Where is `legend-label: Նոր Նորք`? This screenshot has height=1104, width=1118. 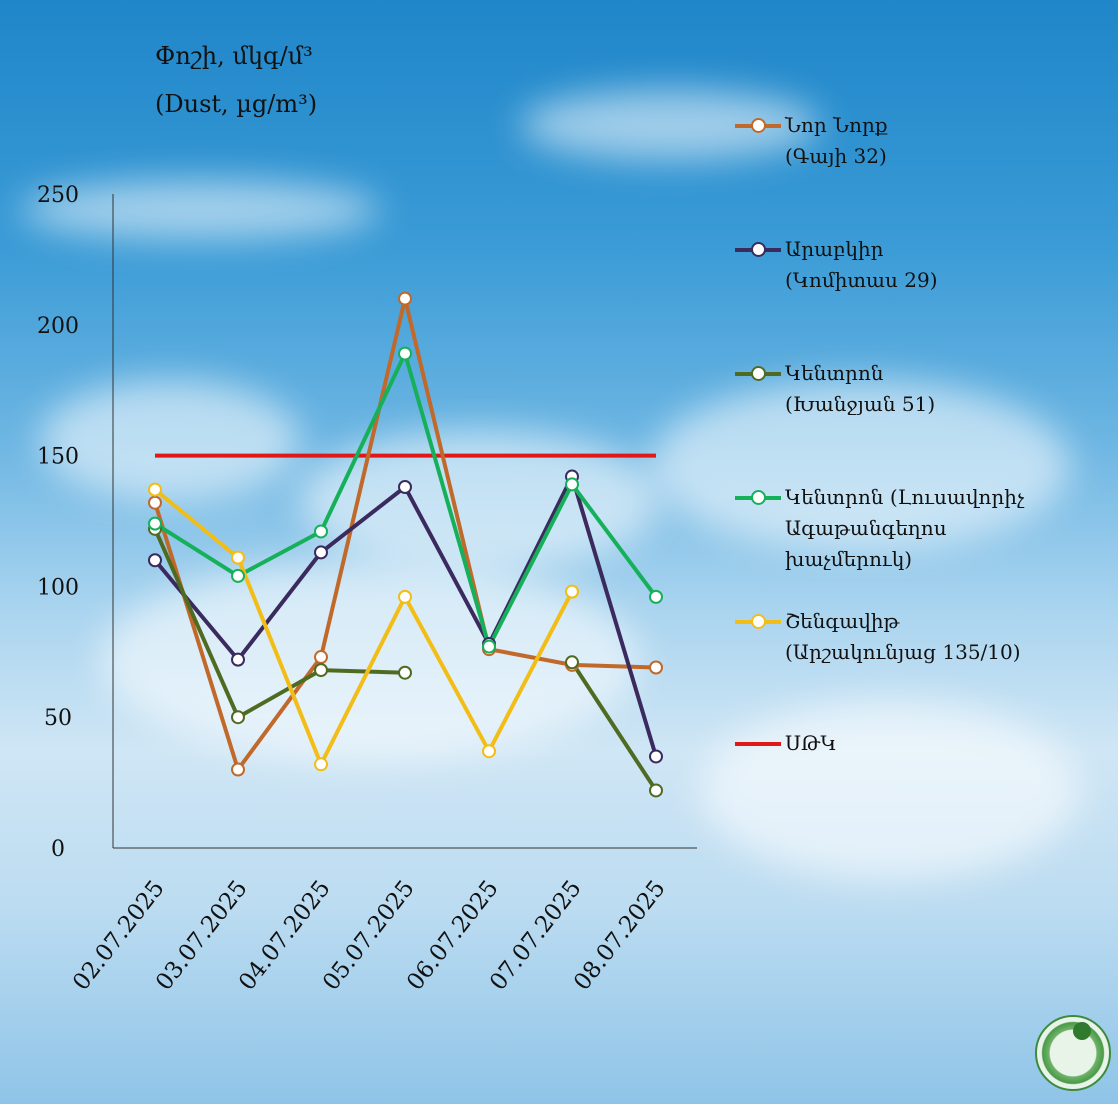
legend-label: Նոր Նորք is located at coordinates (836, 125).